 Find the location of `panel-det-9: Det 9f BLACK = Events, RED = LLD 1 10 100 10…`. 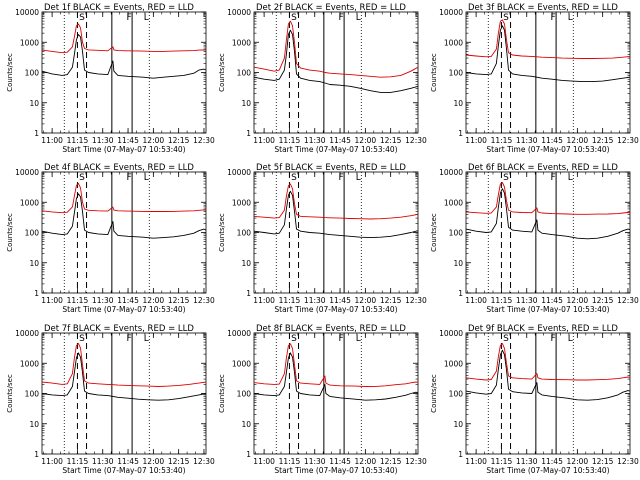

panel-det-9: Det 9f BLACK = Events, RED = LLD 1 10 100 10… is located at coordinates (534, 399).